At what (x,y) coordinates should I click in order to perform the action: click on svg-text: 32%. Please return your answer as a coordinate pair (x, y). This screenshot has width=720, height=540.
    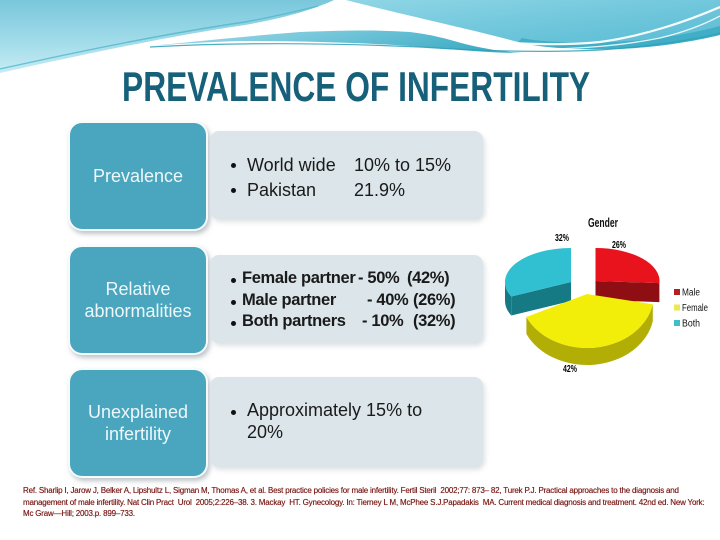
    Looking at the image, I should click on (562, 238).